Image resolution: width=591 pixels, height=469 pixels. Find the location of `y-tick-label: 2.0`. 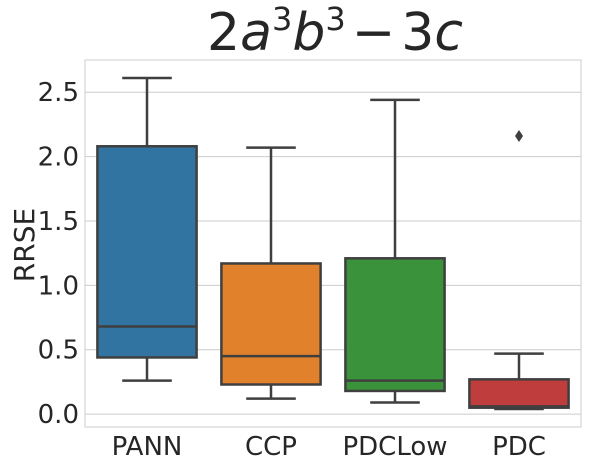

y-tick-label: 2.0 is located at coordinates (58, 158).